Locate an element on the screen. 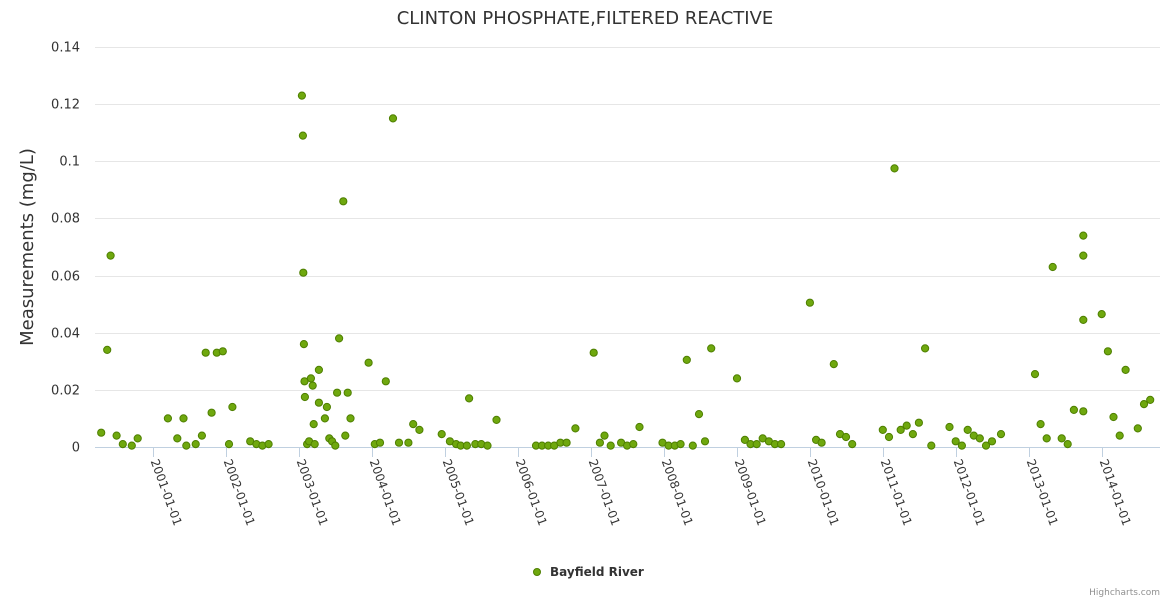  legend-marker-icon is located at coordinates (537, 572).